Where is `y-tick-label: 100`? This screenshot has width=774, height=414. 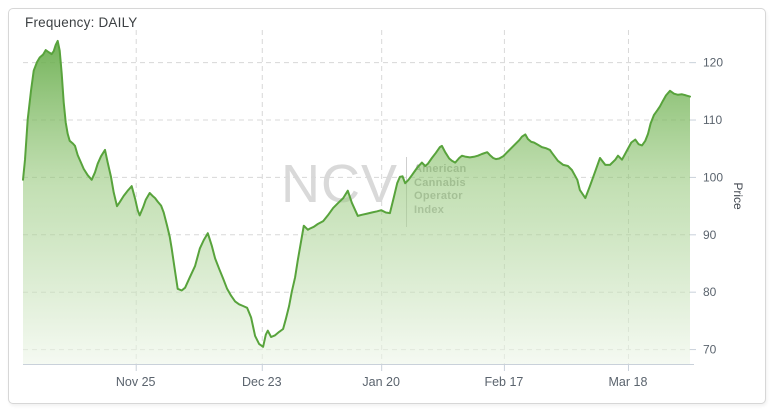
y-tick-label: 100 is located at coordinates (713, 177).